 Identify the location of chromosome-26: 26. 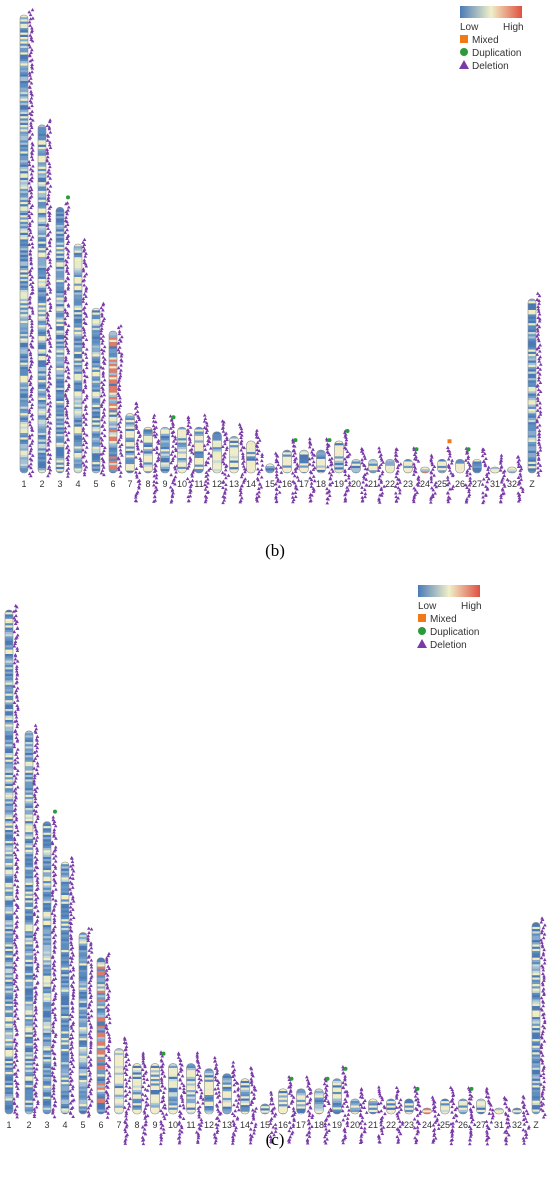
(464, 475).